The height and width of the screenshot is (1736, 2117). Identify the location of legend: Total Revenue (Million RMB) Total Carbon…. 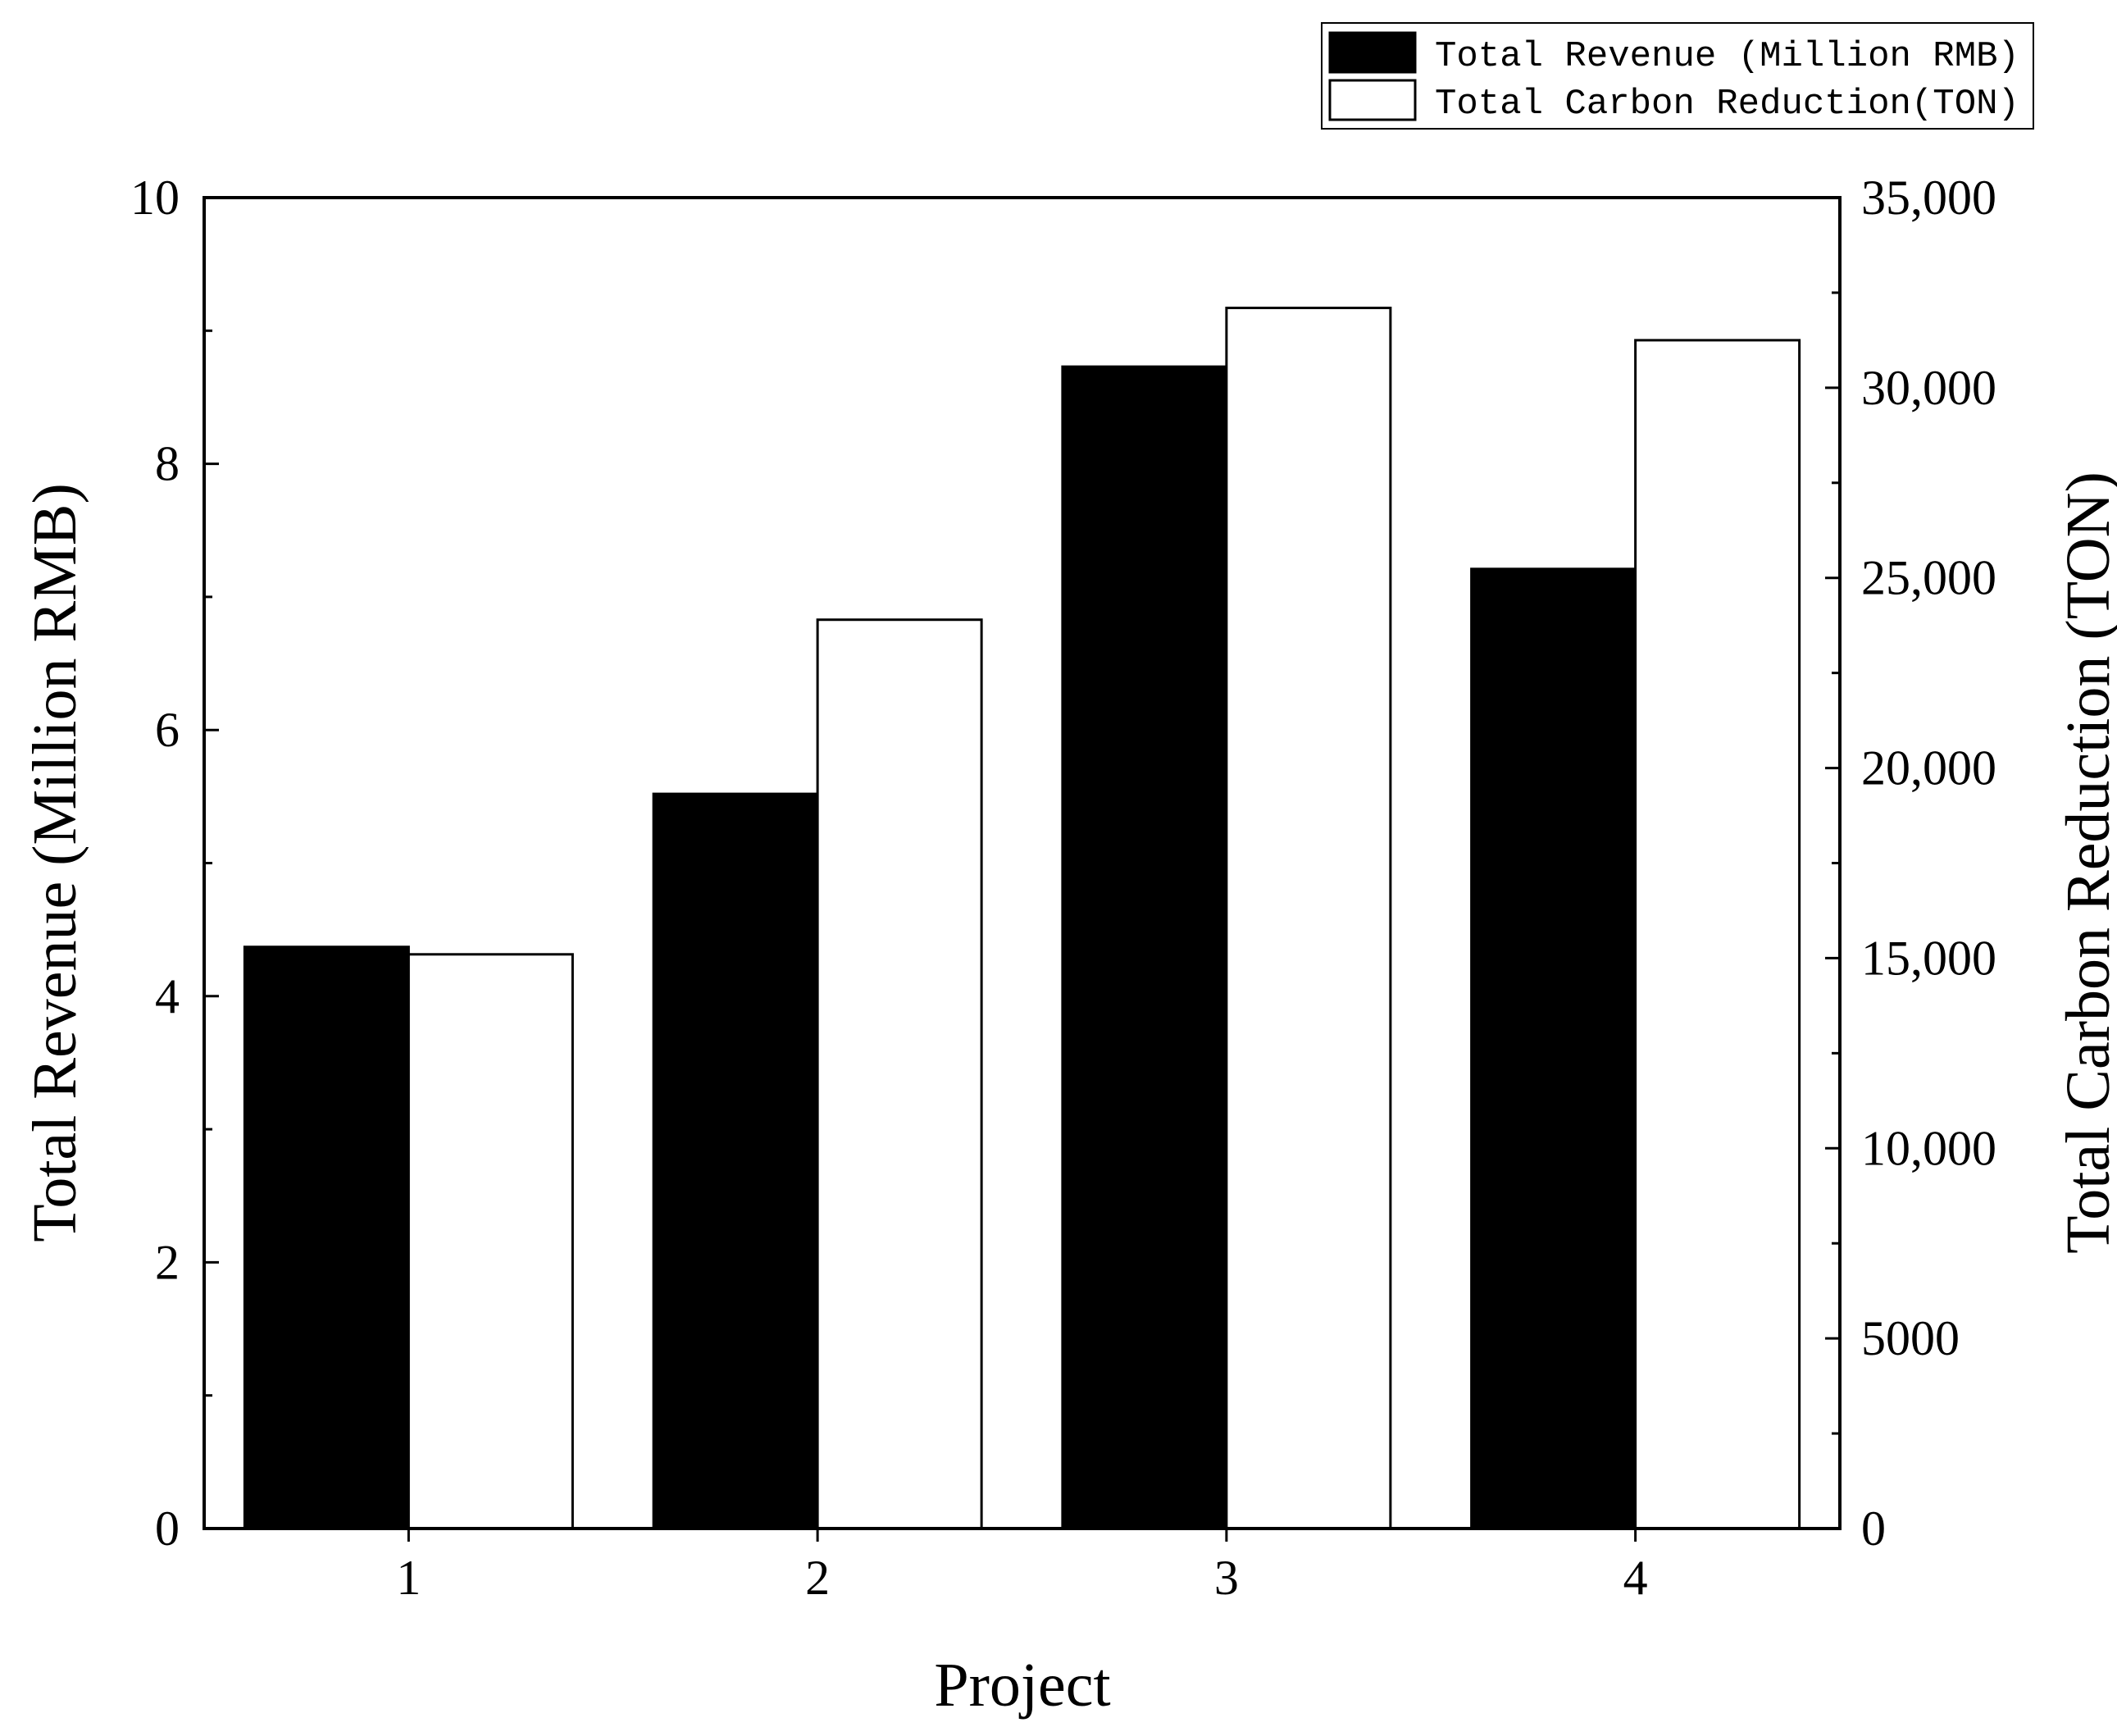
(1678, 76).